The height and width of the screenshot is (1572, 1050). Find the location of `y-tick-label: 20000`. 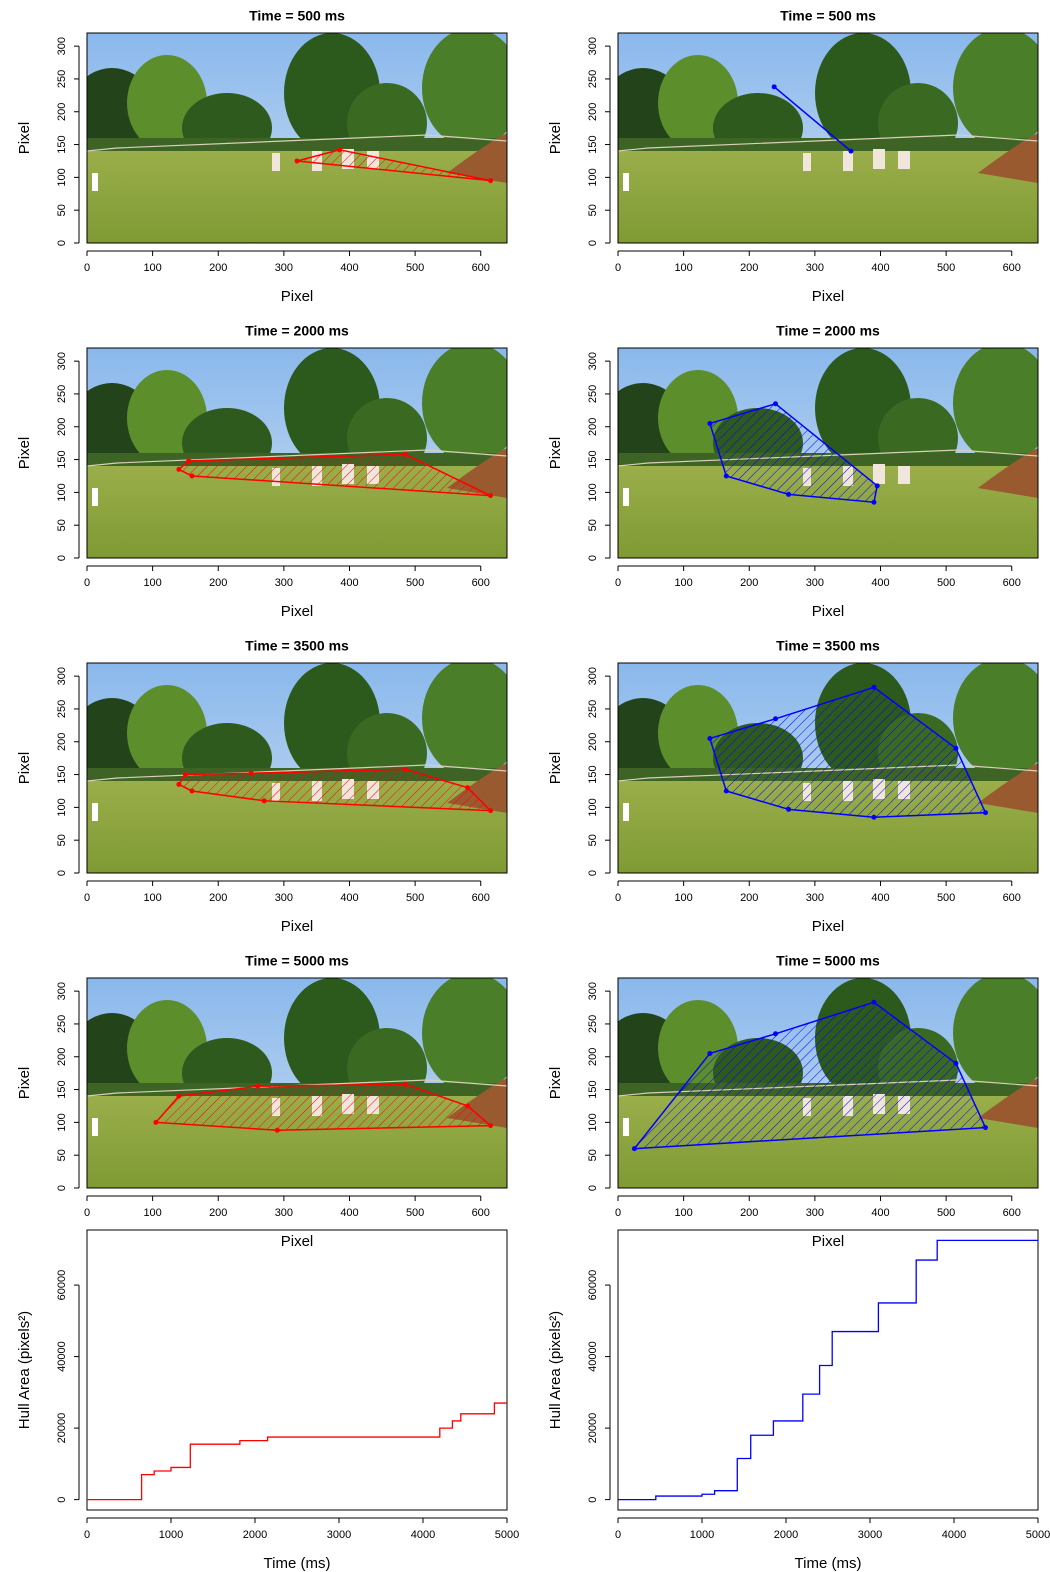

y-tick-label: 20000 is located at coordinates (593, 1428).